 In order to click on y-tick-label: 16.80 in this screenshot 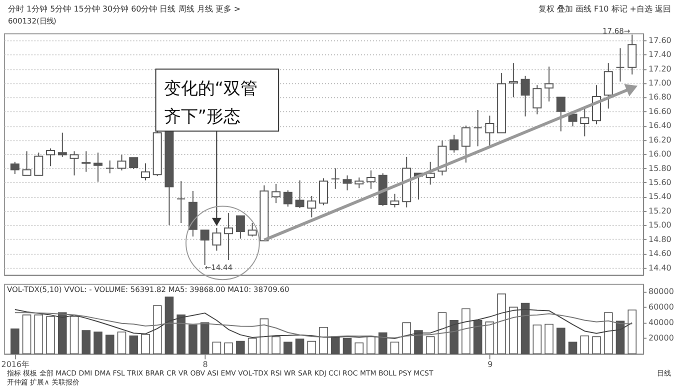, I will do `click(660, 97)`.